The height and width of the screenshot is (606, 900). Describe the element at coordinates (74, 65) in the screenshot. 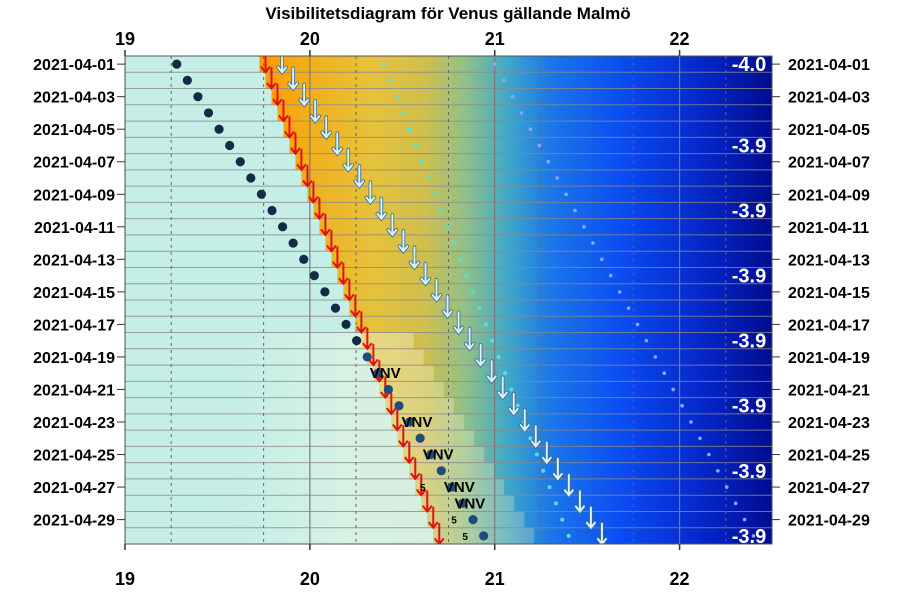

I see `date-label-left: 2021-04-01` at that location.